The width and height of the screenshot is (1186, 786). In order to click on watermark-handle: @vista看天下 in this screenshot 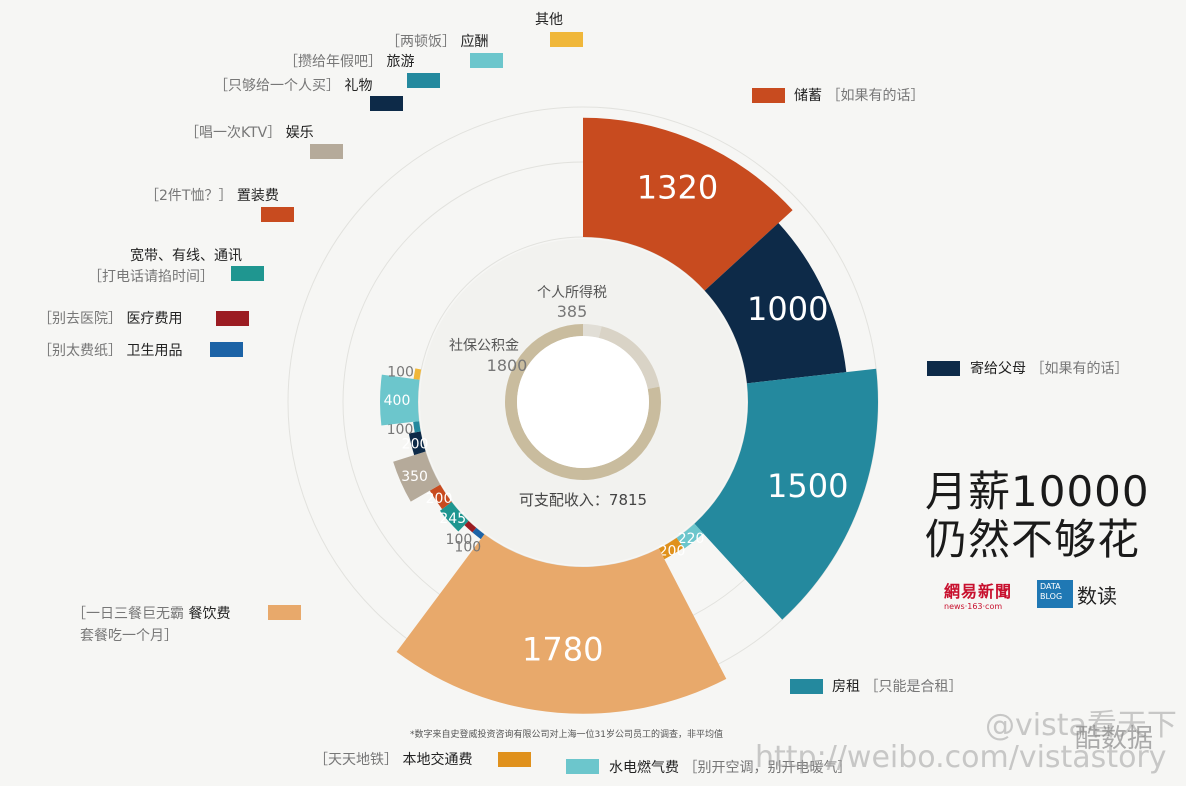, I will do `click(1081, 725)`.